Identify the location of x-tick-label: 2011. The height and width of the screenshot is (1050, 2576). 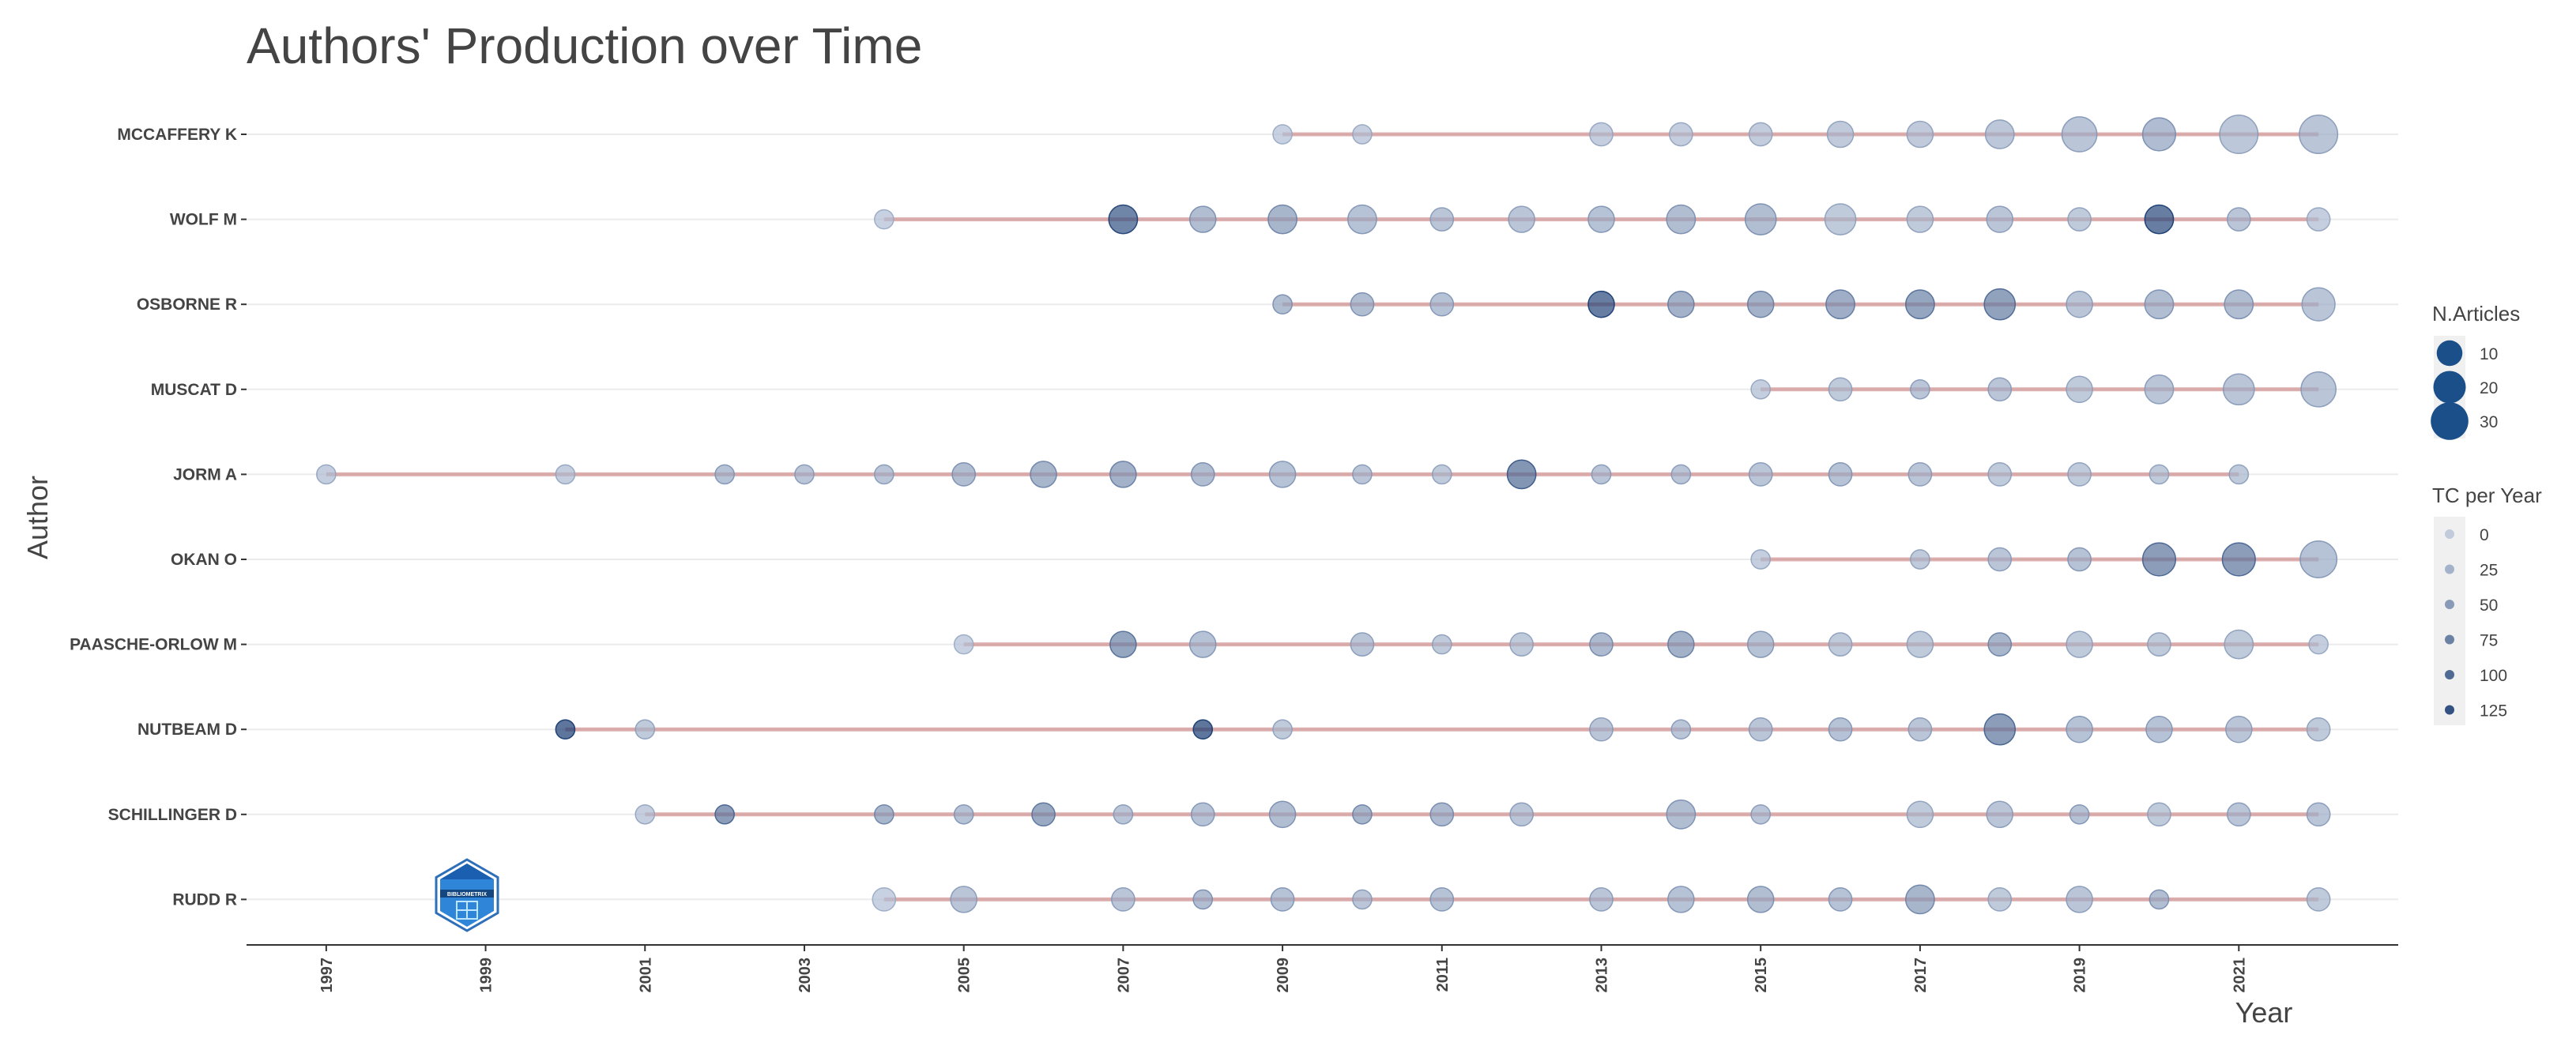
(1443, 975).